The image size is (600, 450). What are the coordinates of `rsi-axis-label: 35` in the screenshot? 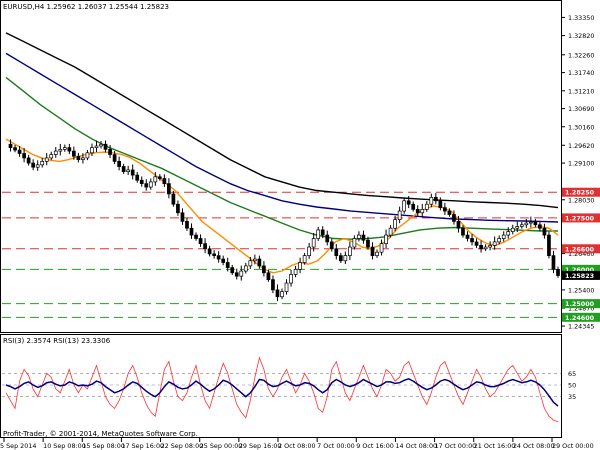 It's located at (572, 397).